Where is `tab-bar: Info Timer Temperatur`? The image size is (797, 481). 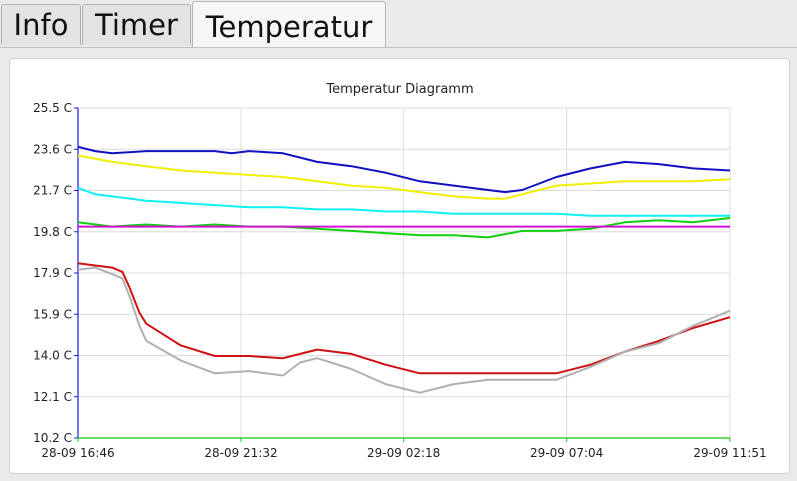
tab-bar: Info Timer Temperatur is located at coordinates (398, 24).